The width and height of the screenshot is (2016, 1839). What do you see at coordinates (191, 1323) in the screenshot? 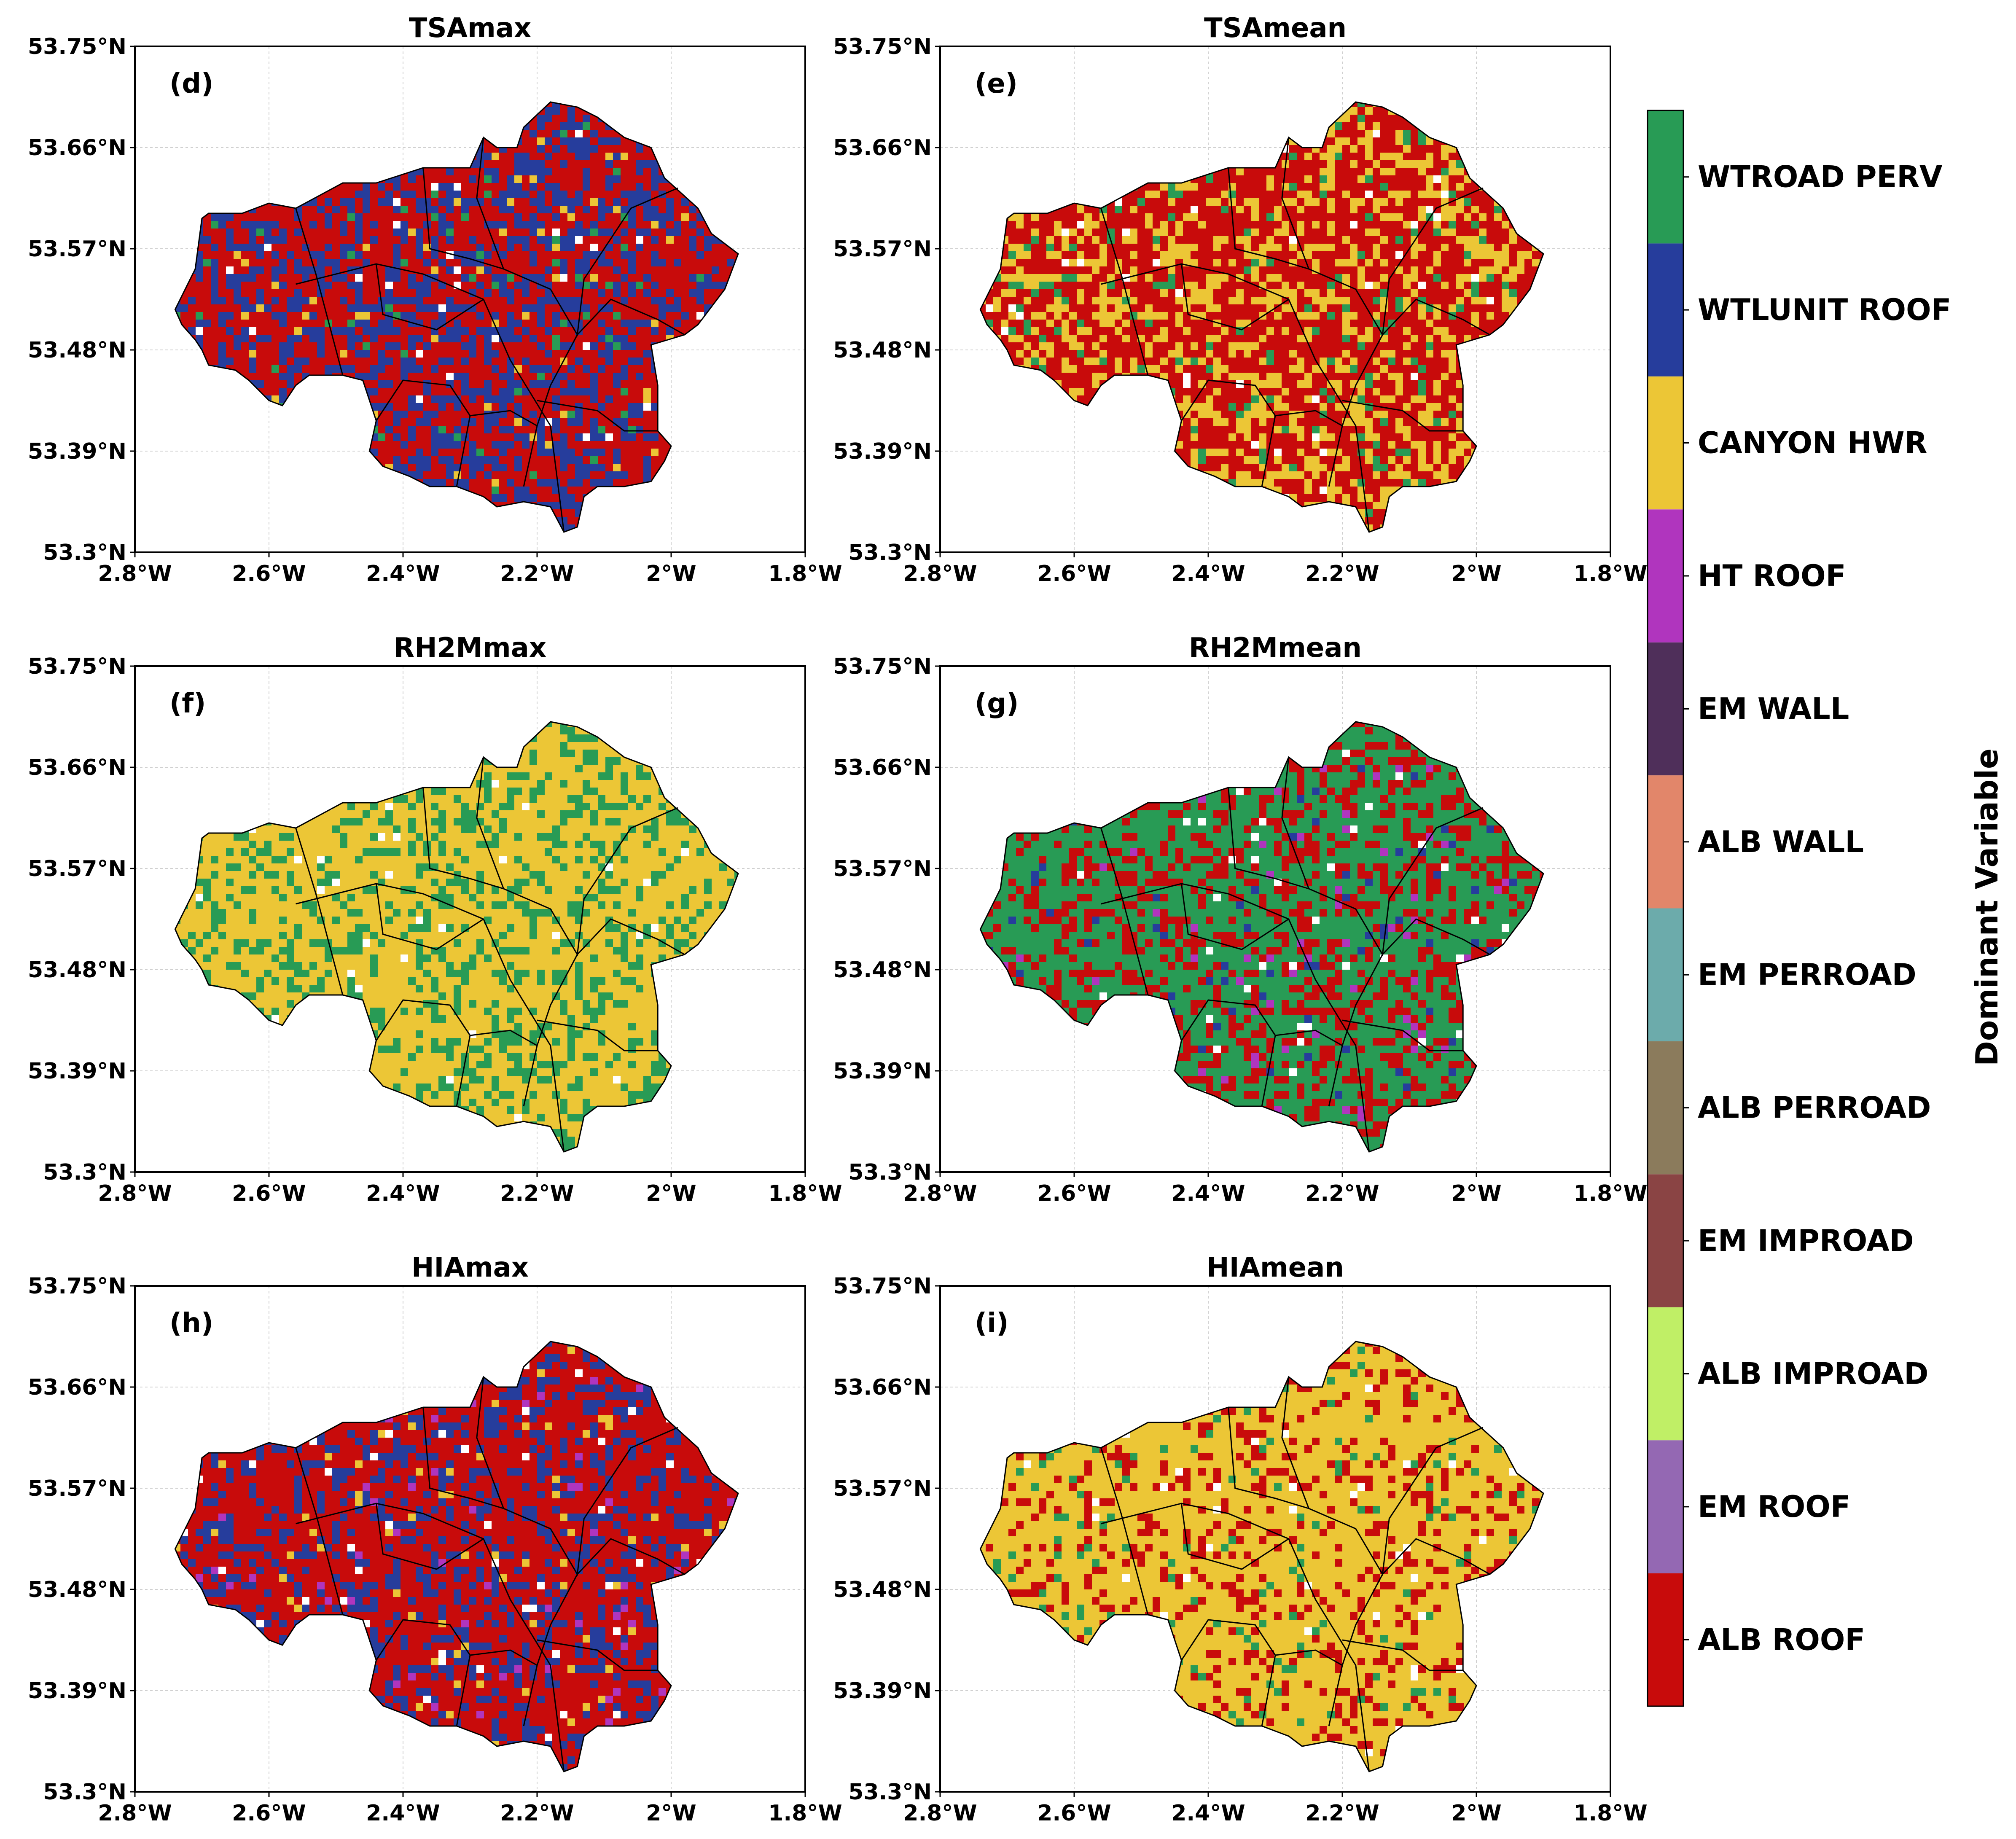
I see `panel-label: (h)` at bounding box center [191, 1323].